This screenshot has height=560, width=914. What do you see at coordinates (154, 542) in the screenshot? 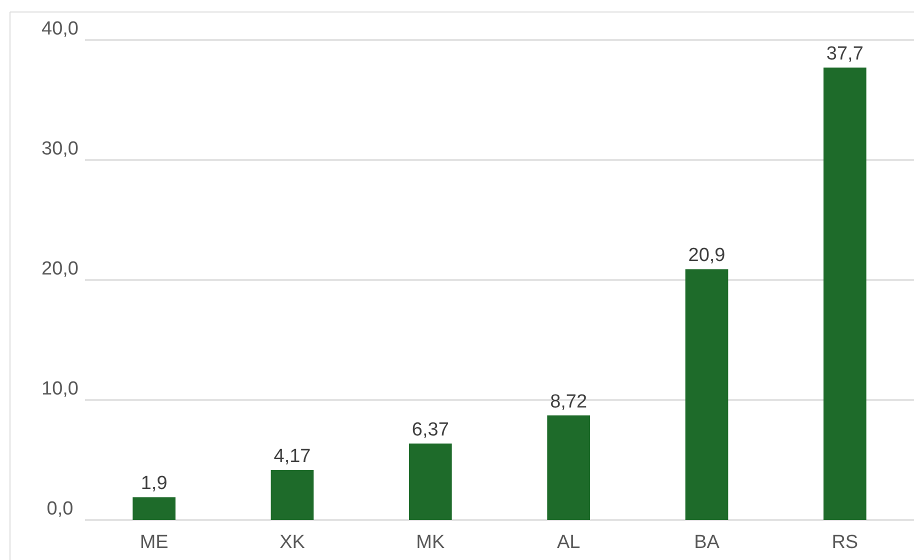
I see `x-tick-label: ME` at bounding box center [154, 542].